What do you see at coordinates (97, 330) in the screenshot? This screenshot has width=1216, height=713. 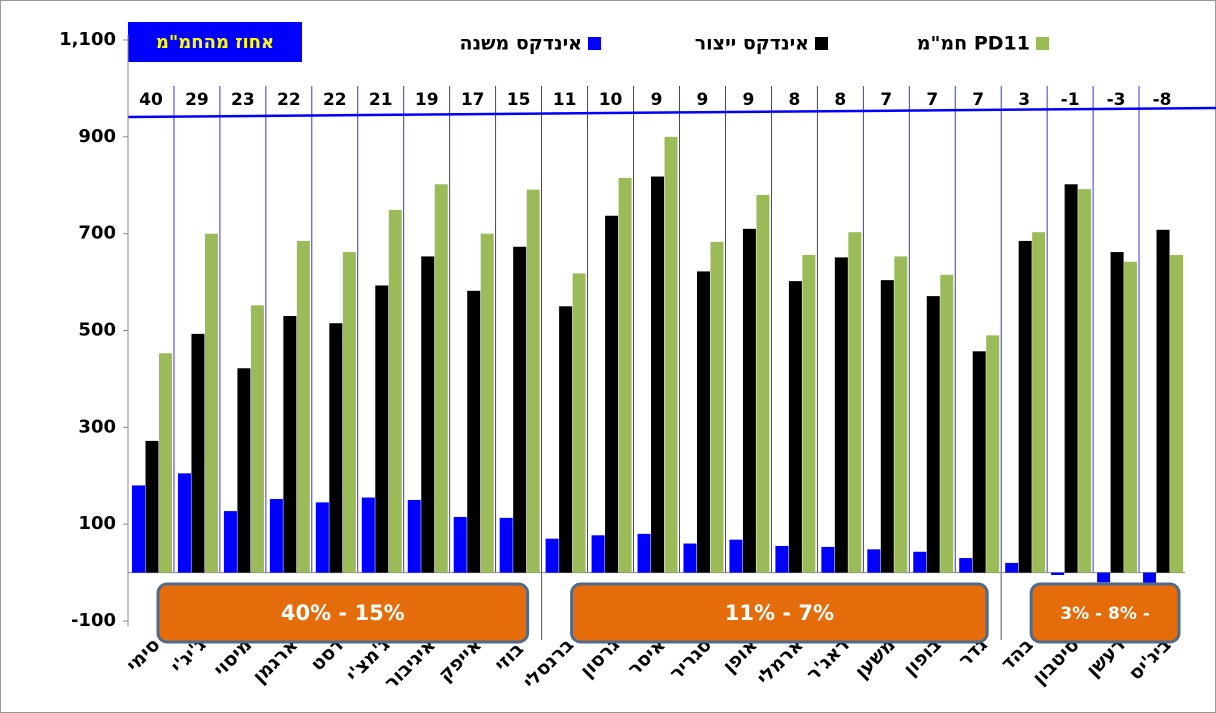 I see `y-tick-label: 500` at bounding box center [97, 330].